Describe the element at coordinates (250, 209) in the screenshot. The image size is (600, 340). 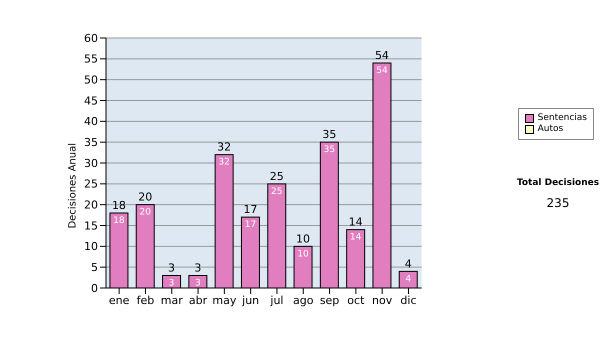
I see `total-label: 17` at that location.